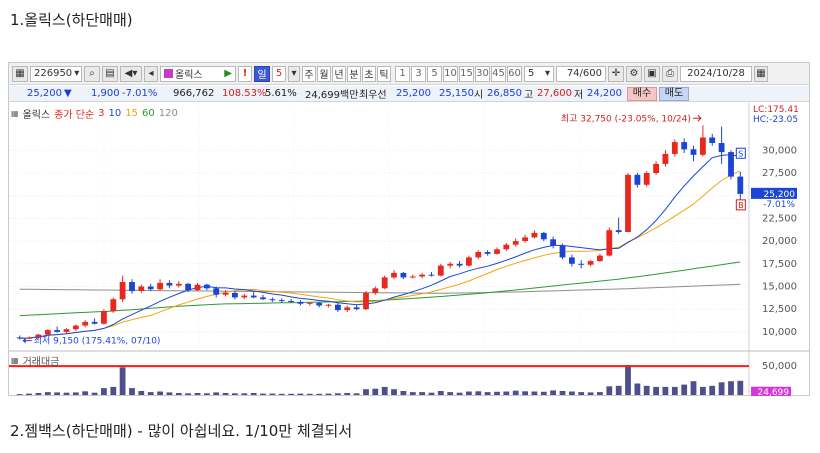 The height and width of the screenshot is (453, 820). I want to click on legend-grid-icon: ▦, so click(15, 113).